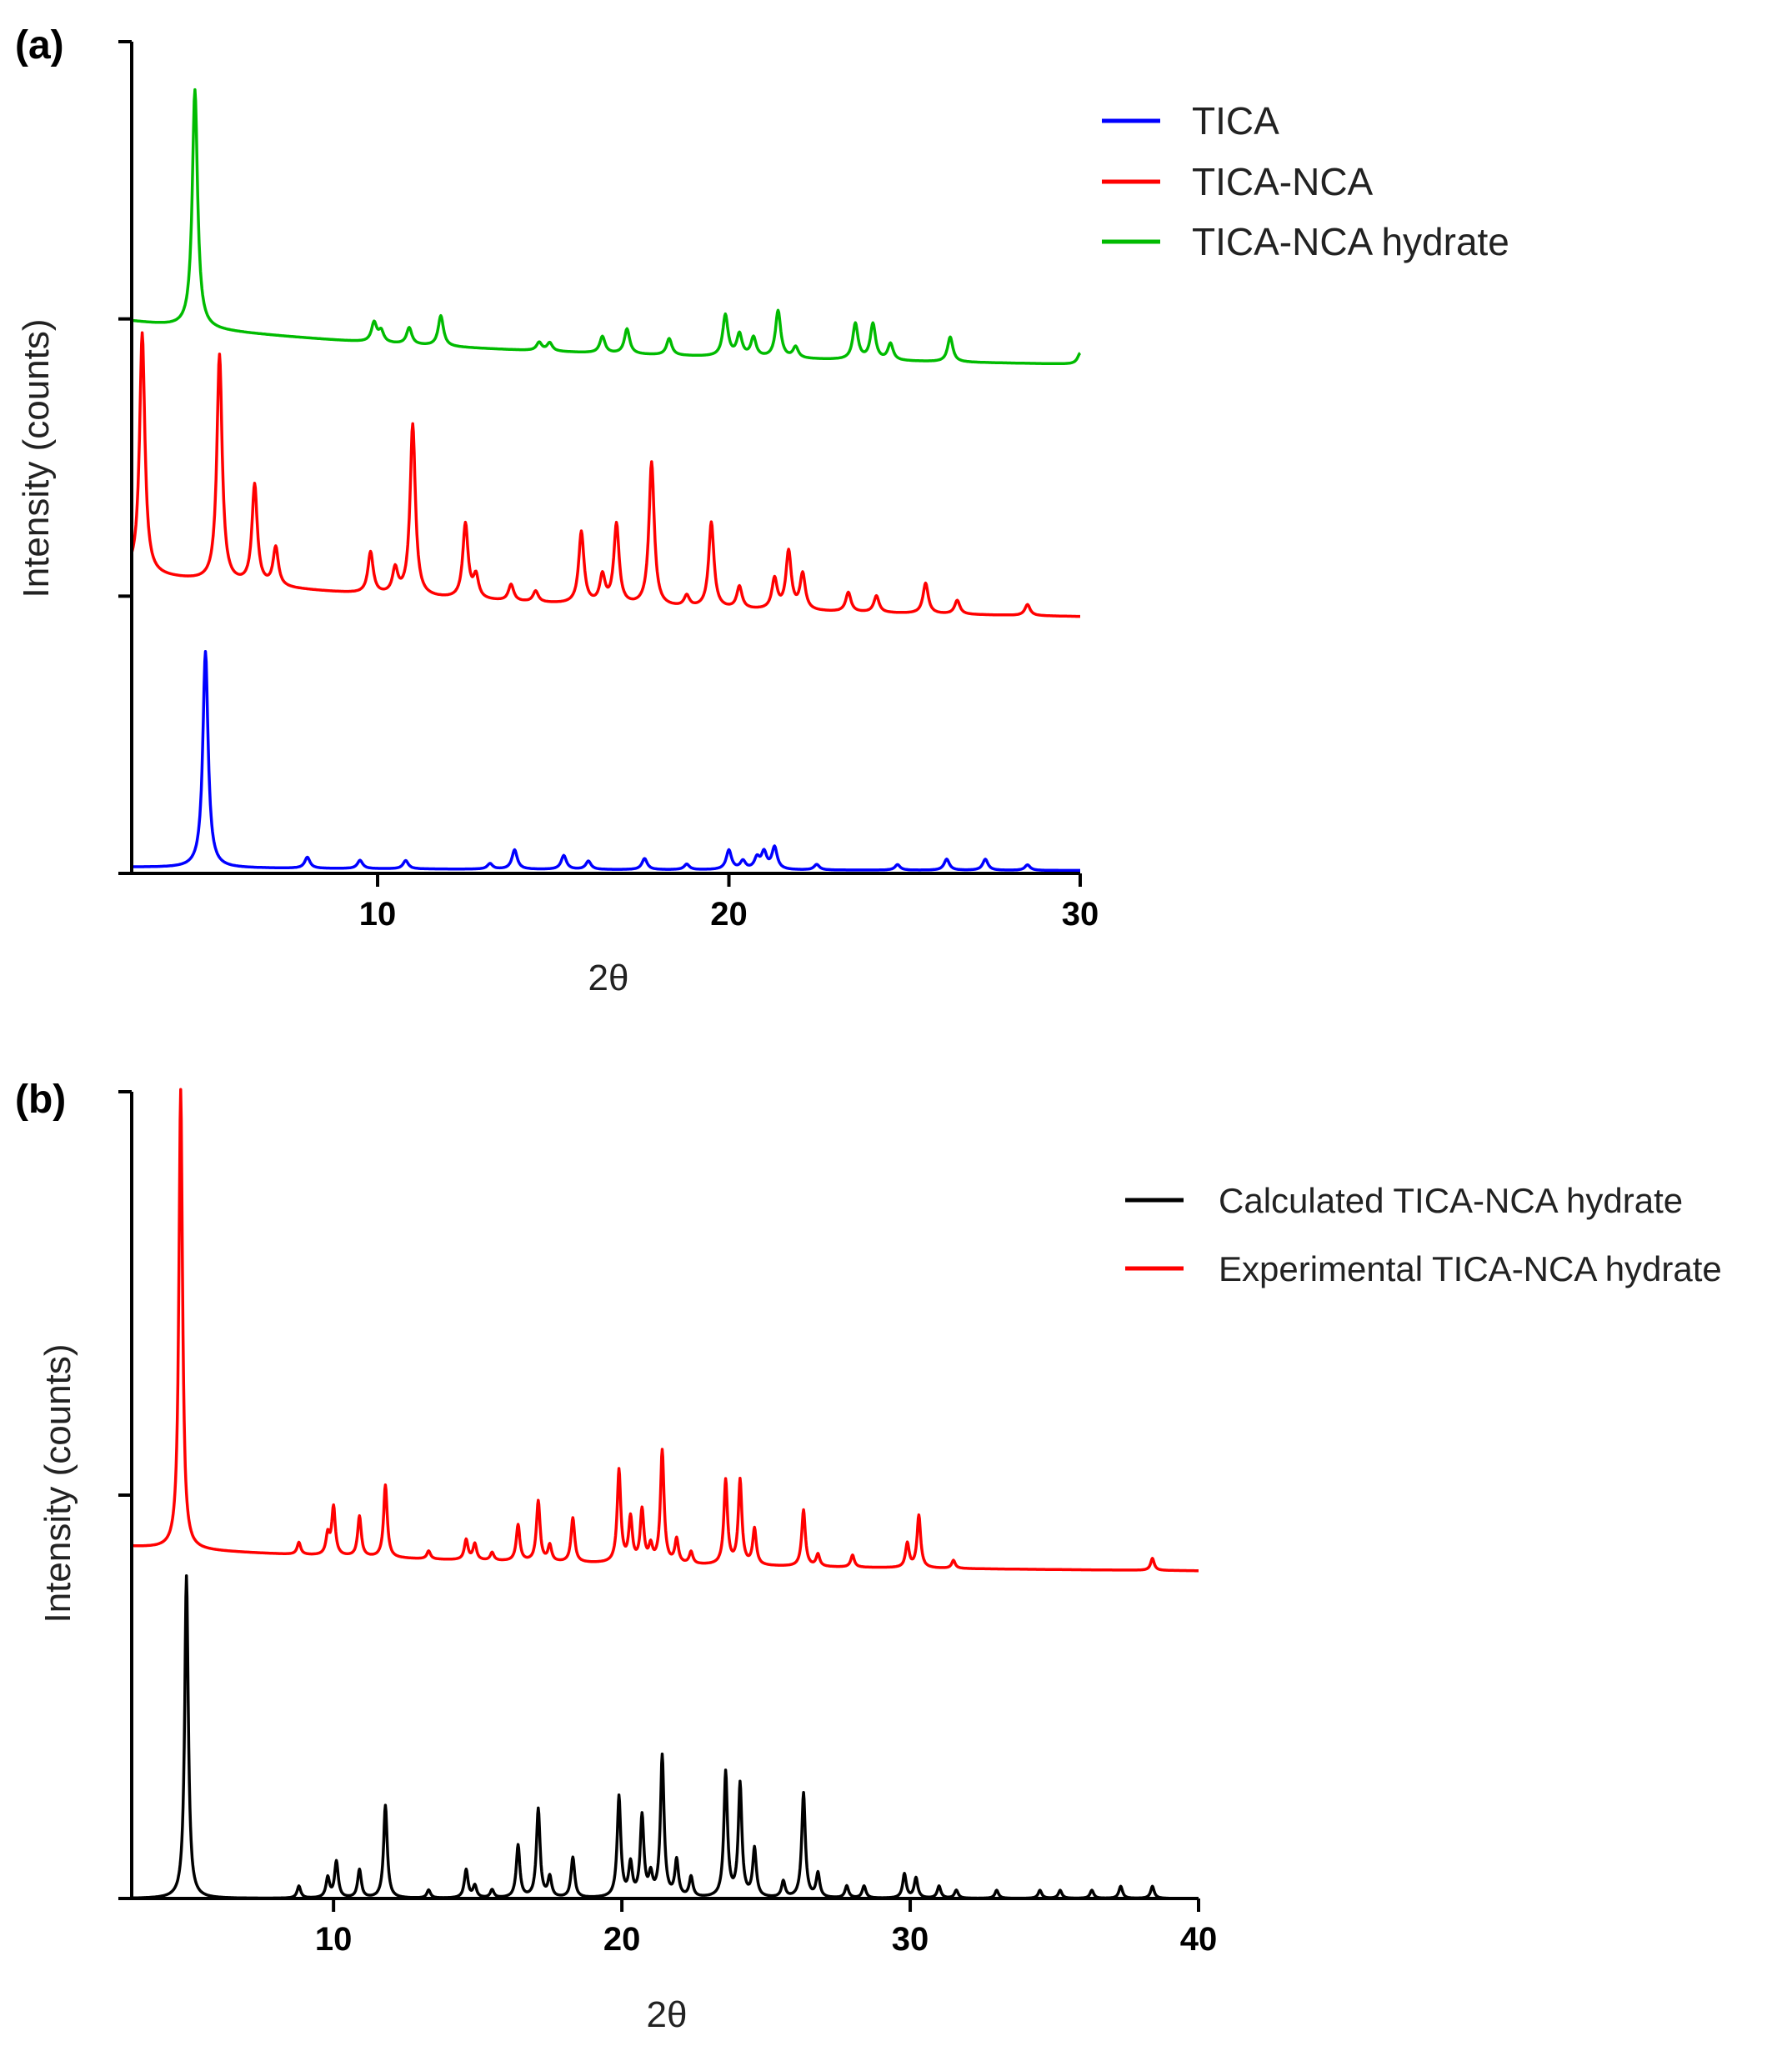  What do you see at coordinates (41, 1100) in the screenshot?
I see `panel-b-label: (b)` at bounding box center [41, 1100].